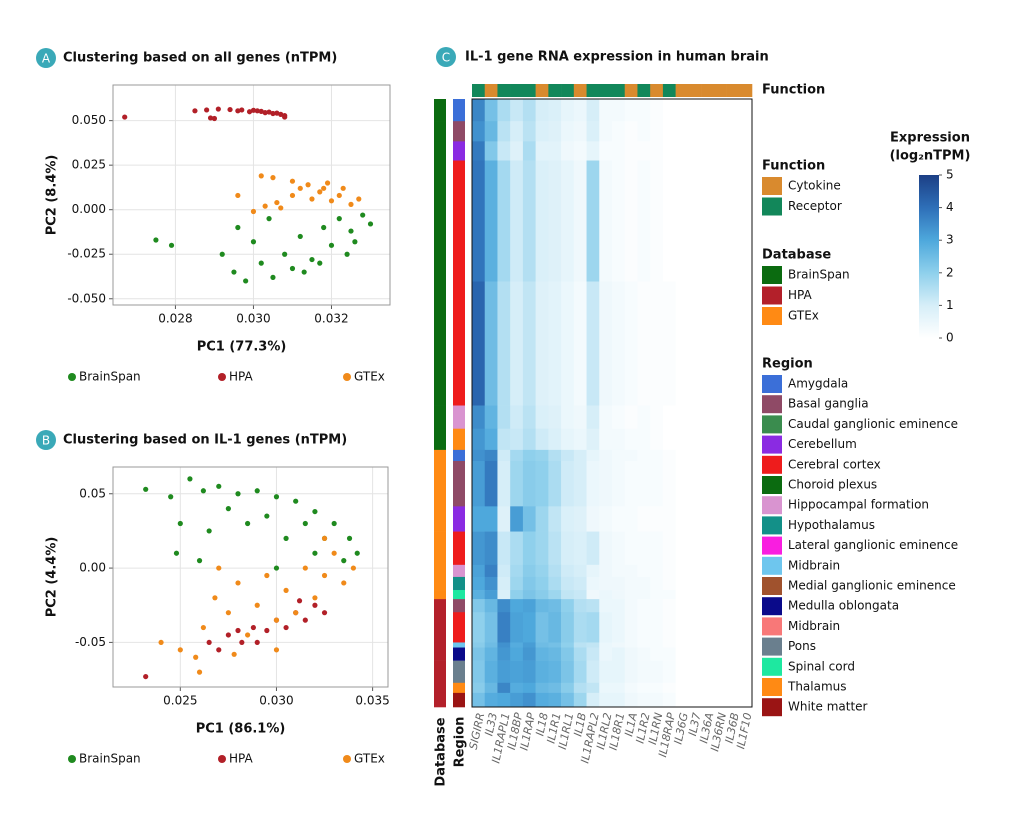 The width and height of the screenshot is (1013, 836). I want to click on x-tick-label: 0.025, so click(180, 701).